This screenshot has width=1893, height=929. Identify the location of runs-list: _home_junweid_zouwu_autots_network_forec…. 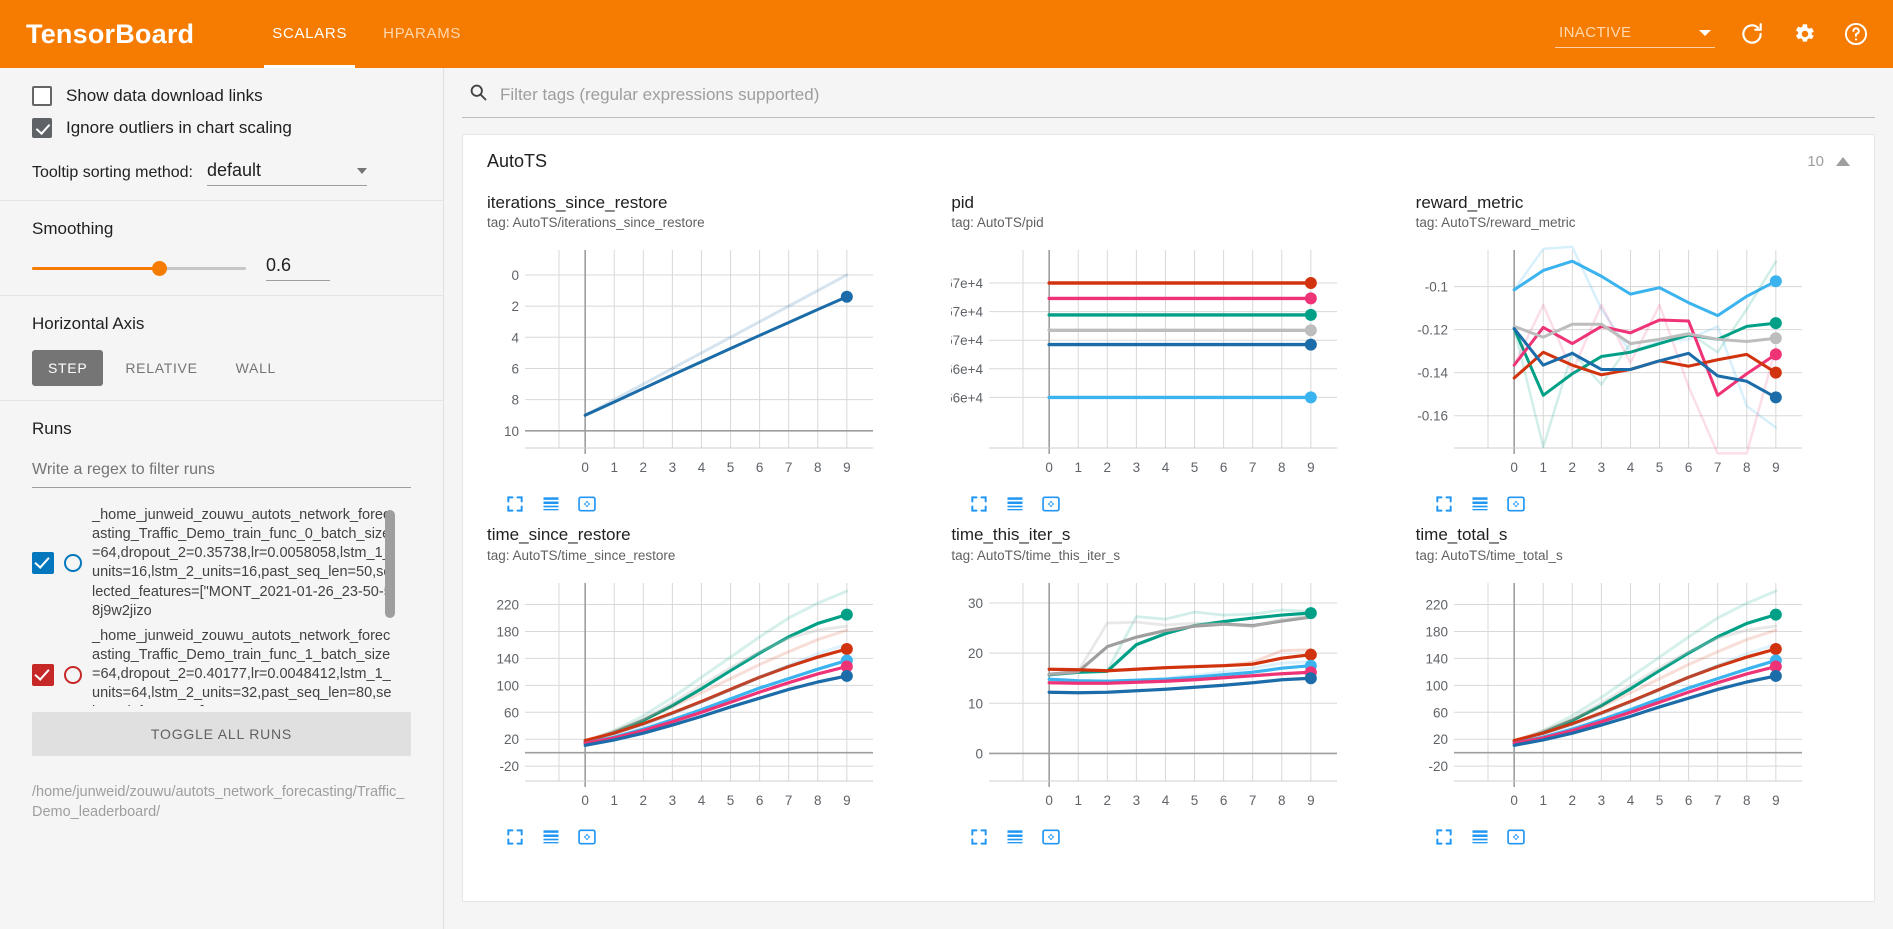
(221, 606).